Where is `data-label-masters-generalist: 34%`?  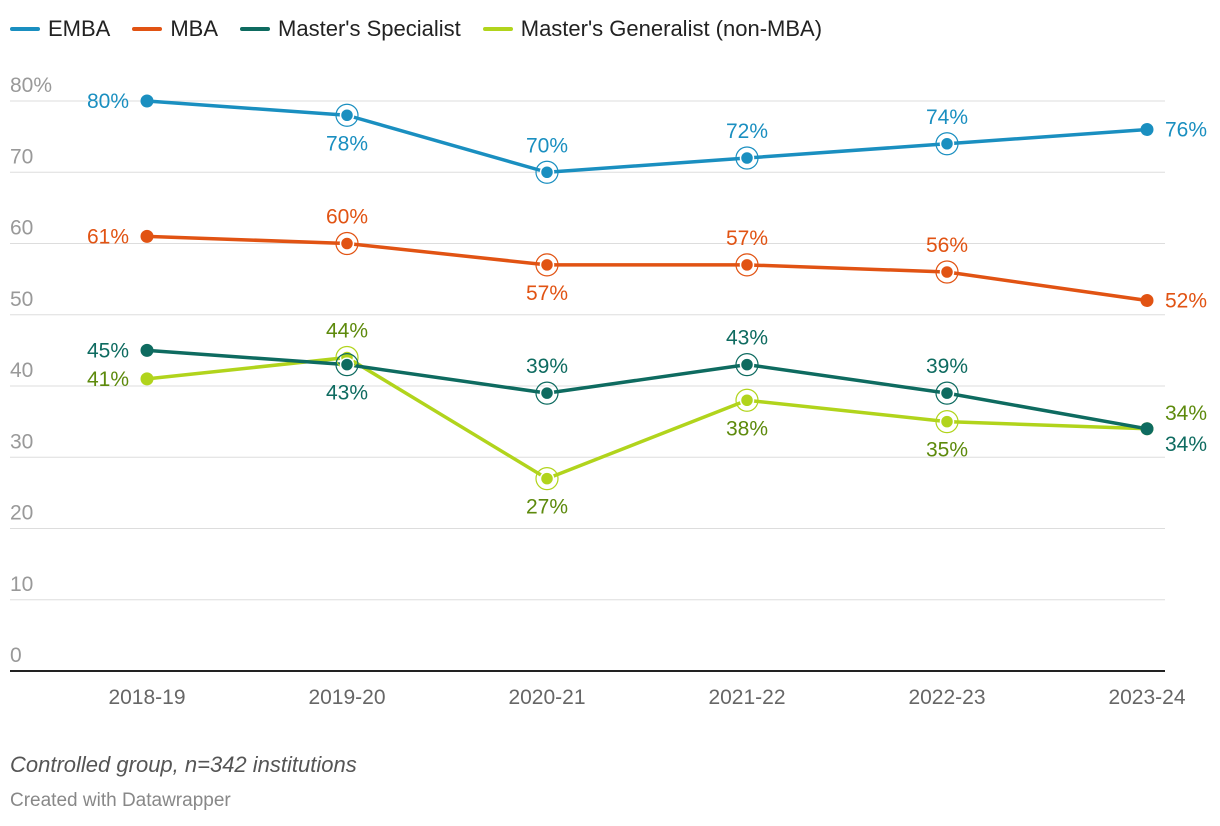
data-label-masters-generalist: 34% is located at coordinates (1186, 413).